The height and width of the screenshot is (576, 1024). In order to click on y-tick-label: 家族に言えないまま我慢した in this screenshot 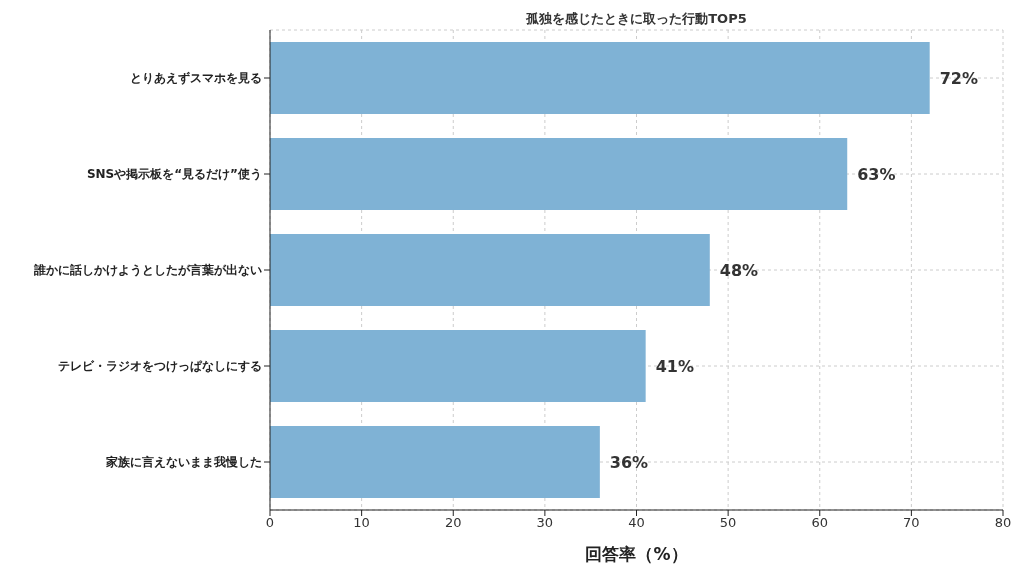, I will do `click(183, 462)`.